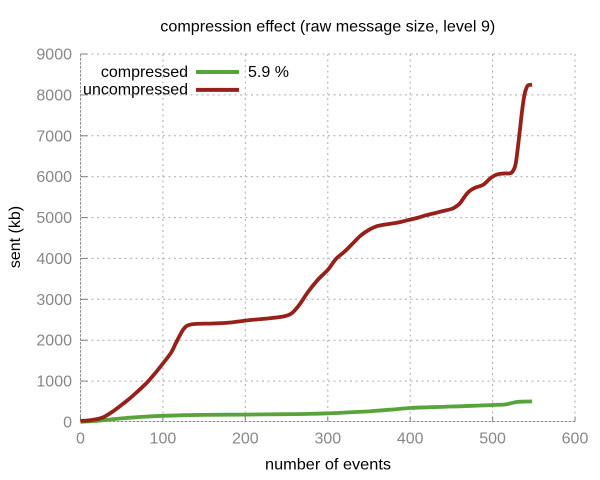 Image resolution: width=600 pixels, height=480 pixels. Describe the element at coordinates (410, 439) in the screenshot. I see `svg-text: 400` at that location.